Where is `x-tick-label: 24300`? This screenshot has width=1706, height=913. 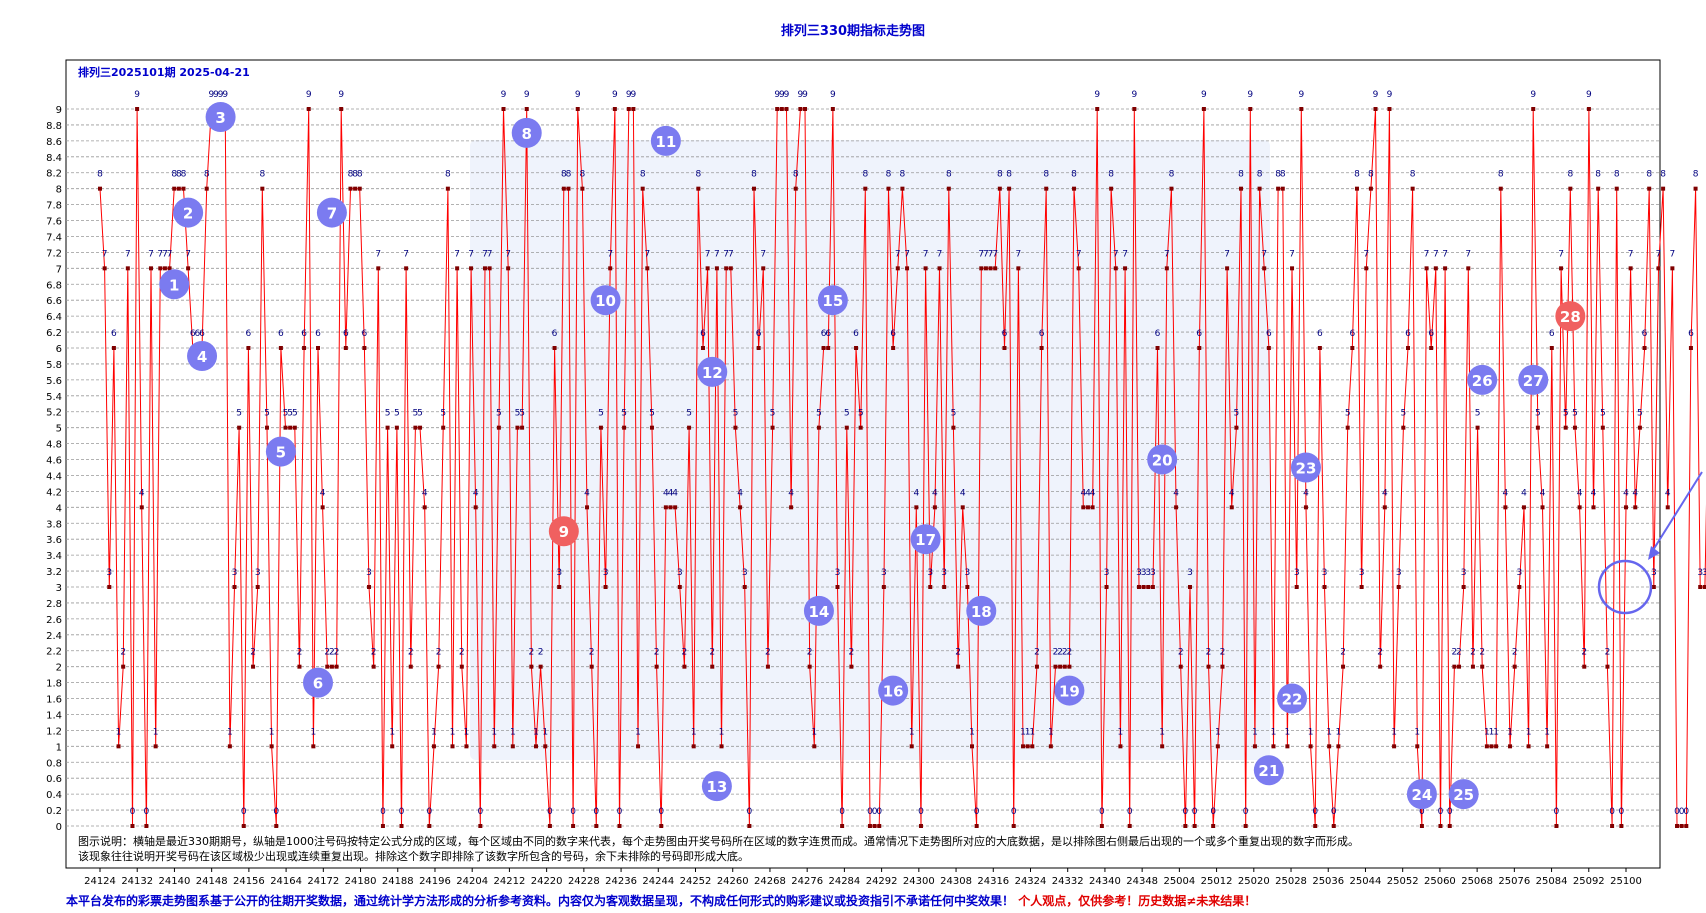
x-tick-label: 24300 is located at coordinates (919, 881).